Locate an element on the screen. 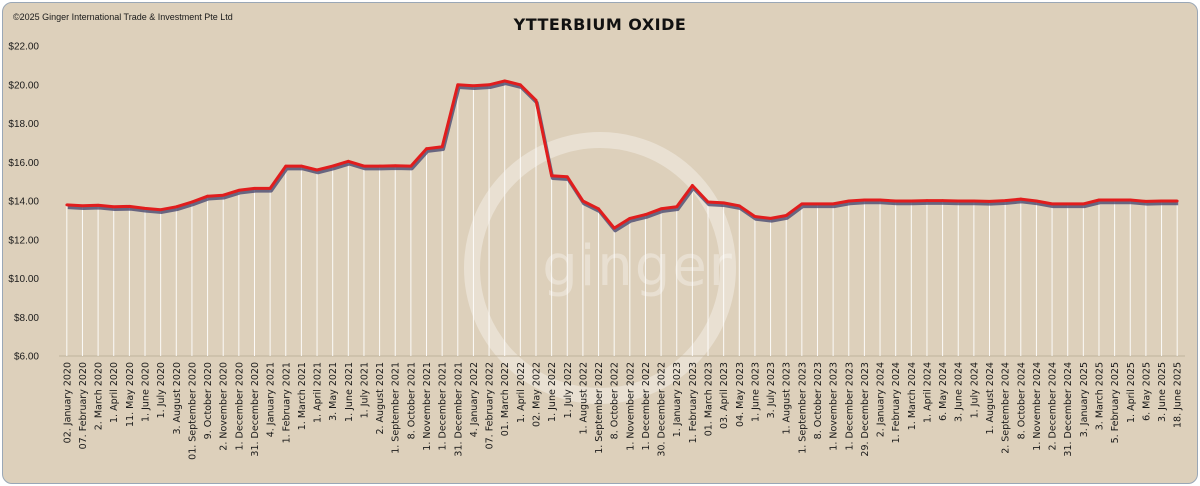 This screenshot has width=1200, height=486. watermark-ring is located at coordinates (600, 268).